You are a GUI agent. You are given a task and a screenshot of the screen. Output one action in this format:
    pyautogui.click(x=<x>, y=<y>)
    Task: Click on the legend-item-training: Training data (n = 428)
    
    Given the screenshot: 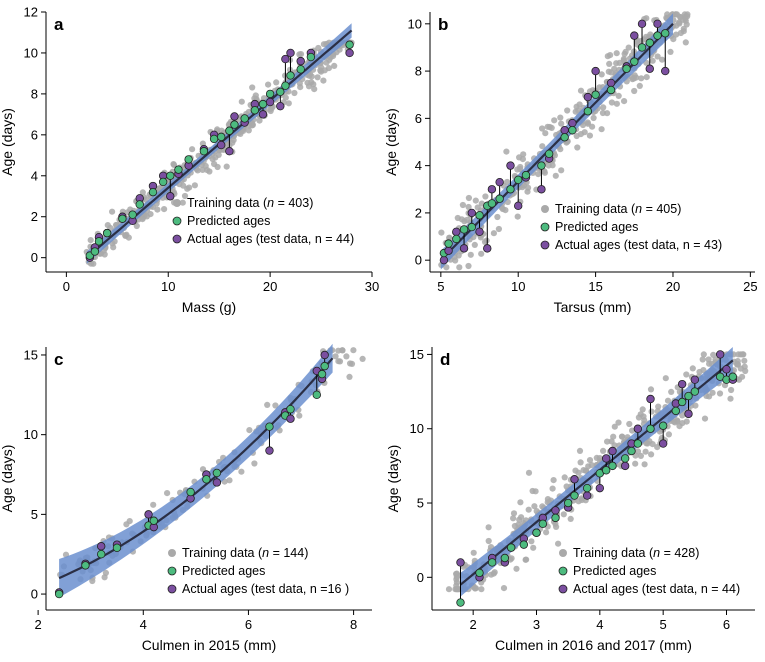 What is the action you would take?
    pyautogui.click(x=629, y=553)
    